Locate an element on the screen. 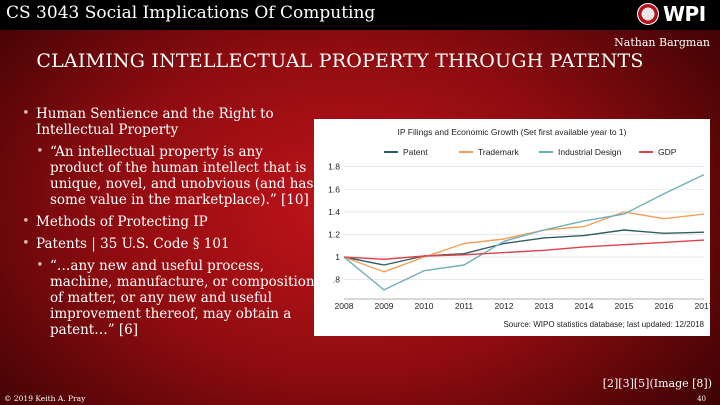 This screenshot has width=720, height=405. legend-label: GDP is located at coordinates (667, 152).